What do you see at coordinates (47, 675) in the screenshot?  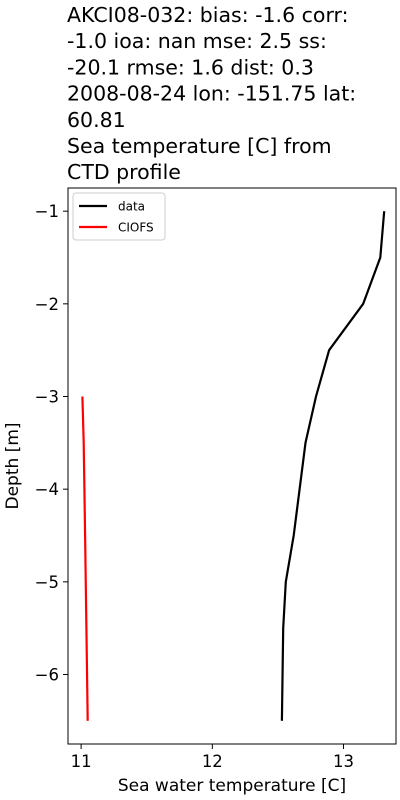 I see `y-tick-label: −6` at bounding box center [47, 675].